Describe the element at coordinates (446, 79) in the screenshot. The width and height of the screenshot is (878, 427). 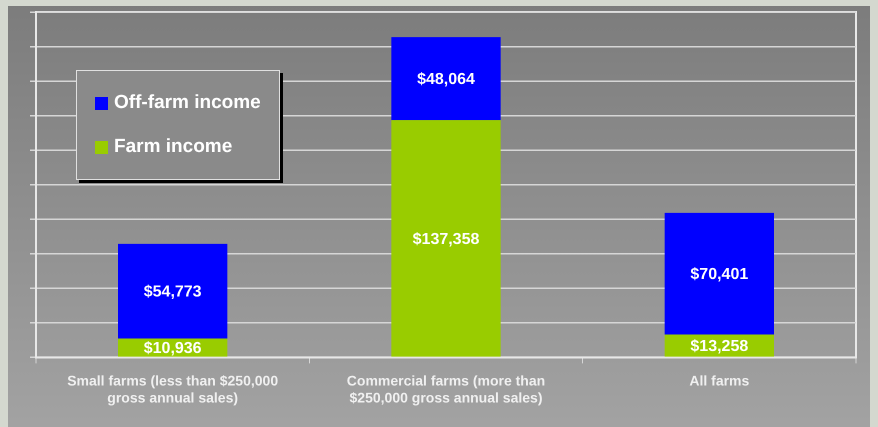
I see `data-label: $48,064` at that location.